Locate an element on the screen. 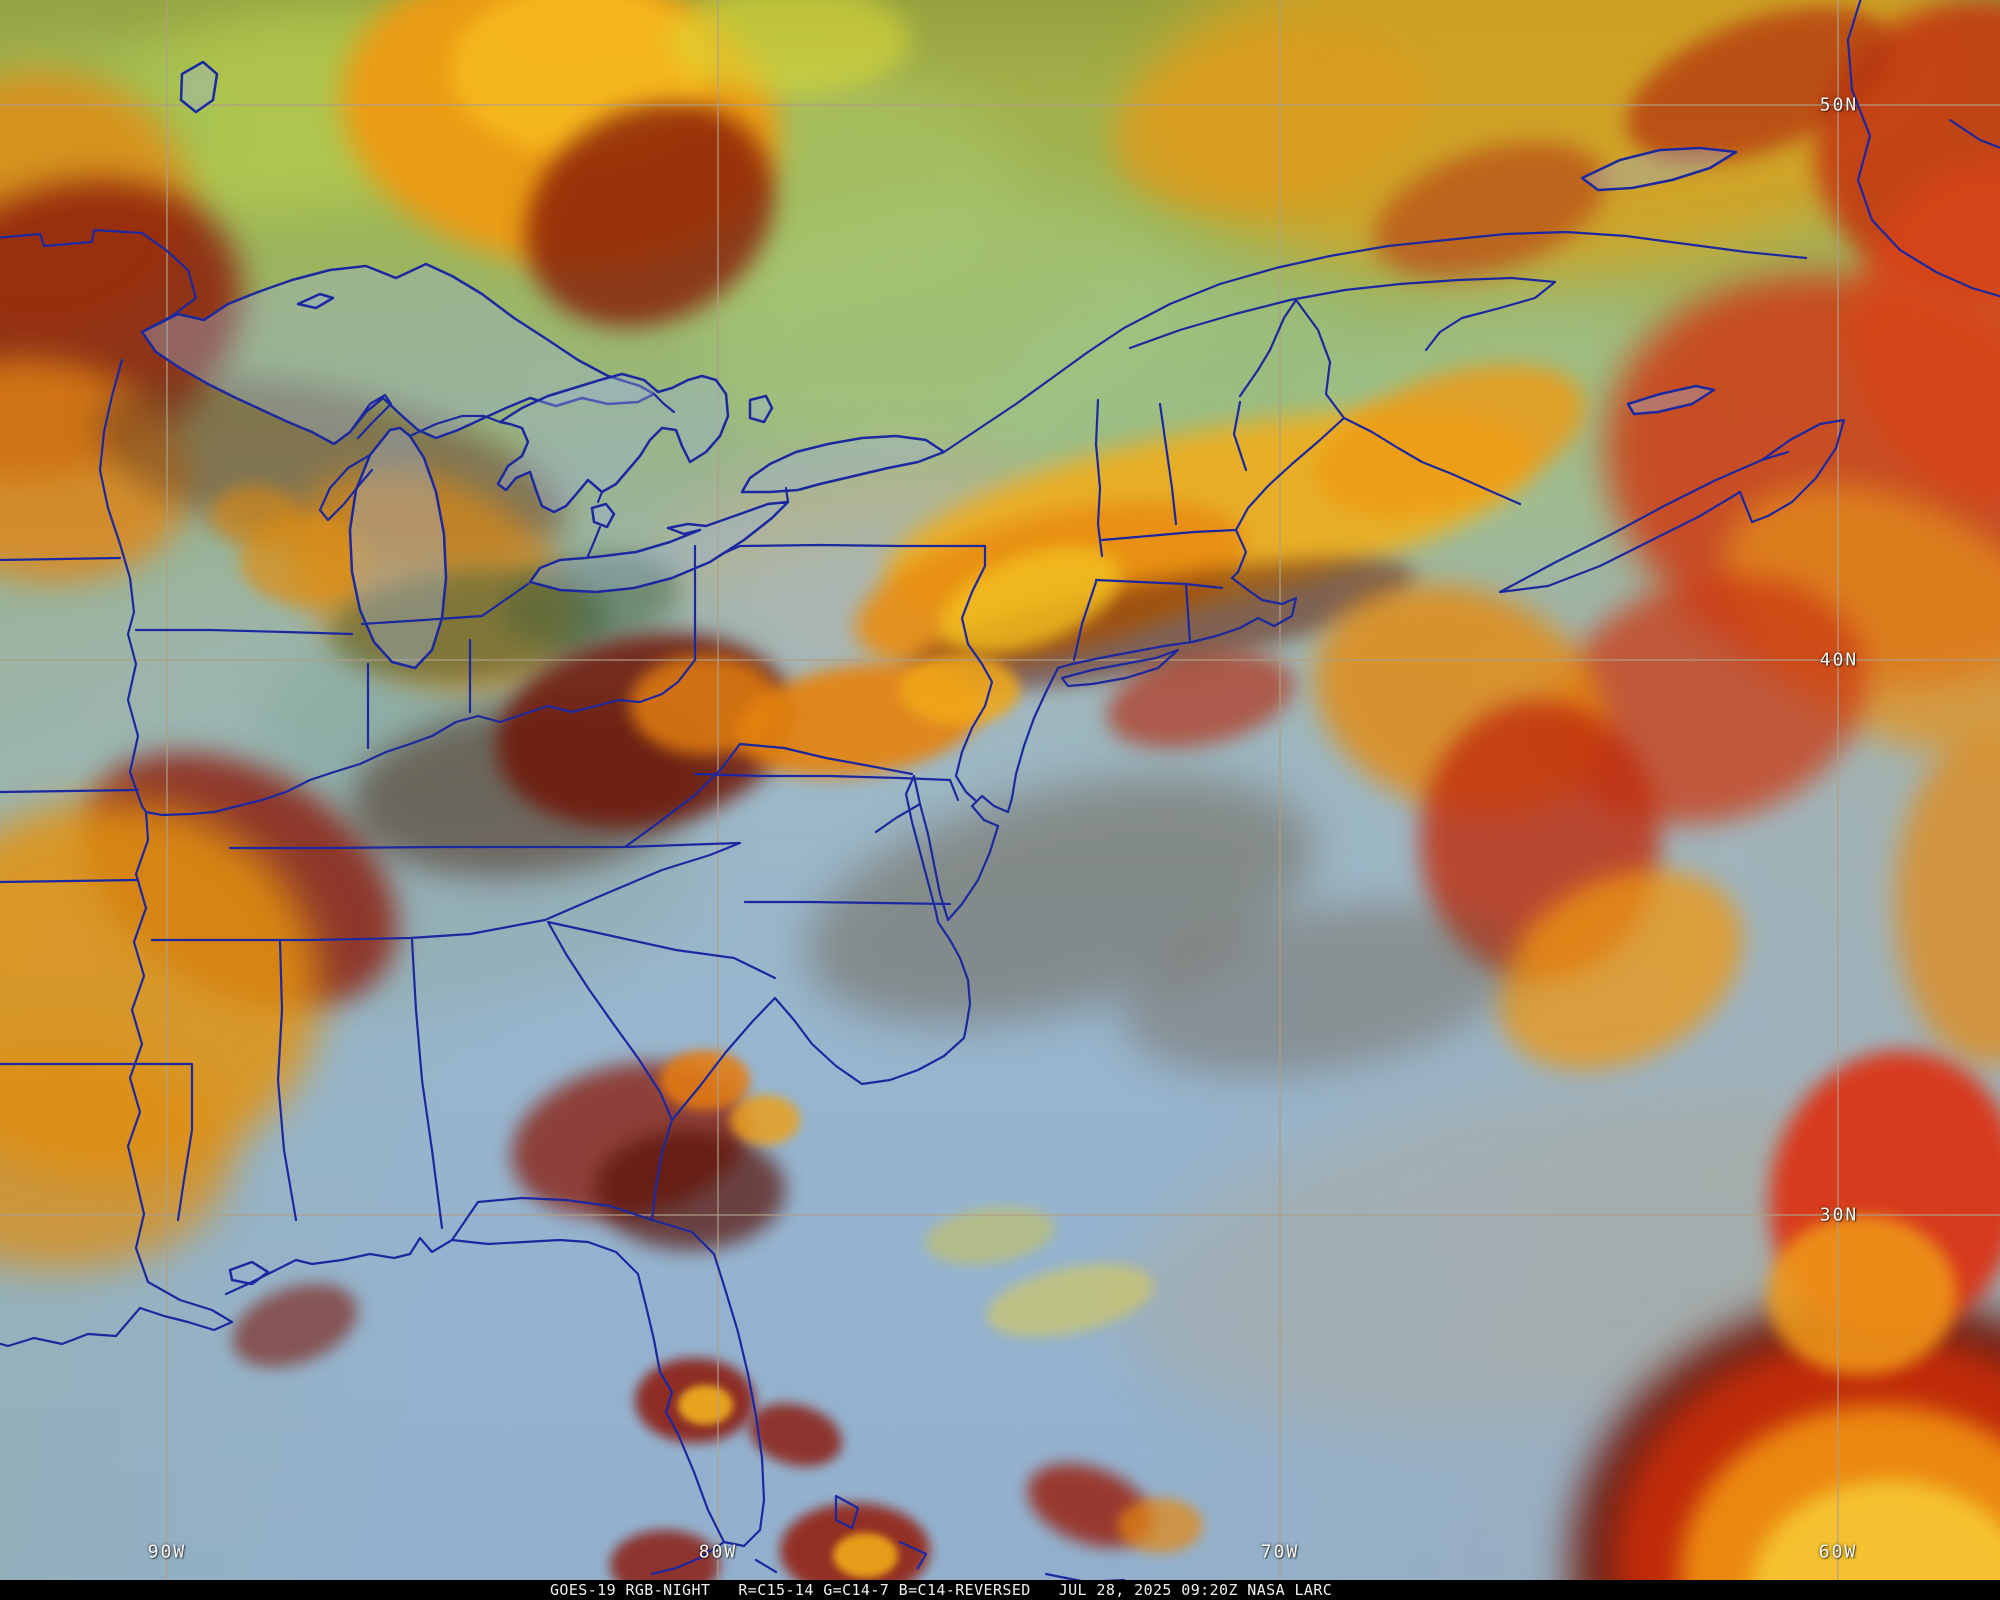  green-bay is located at coordinates (346, 487).